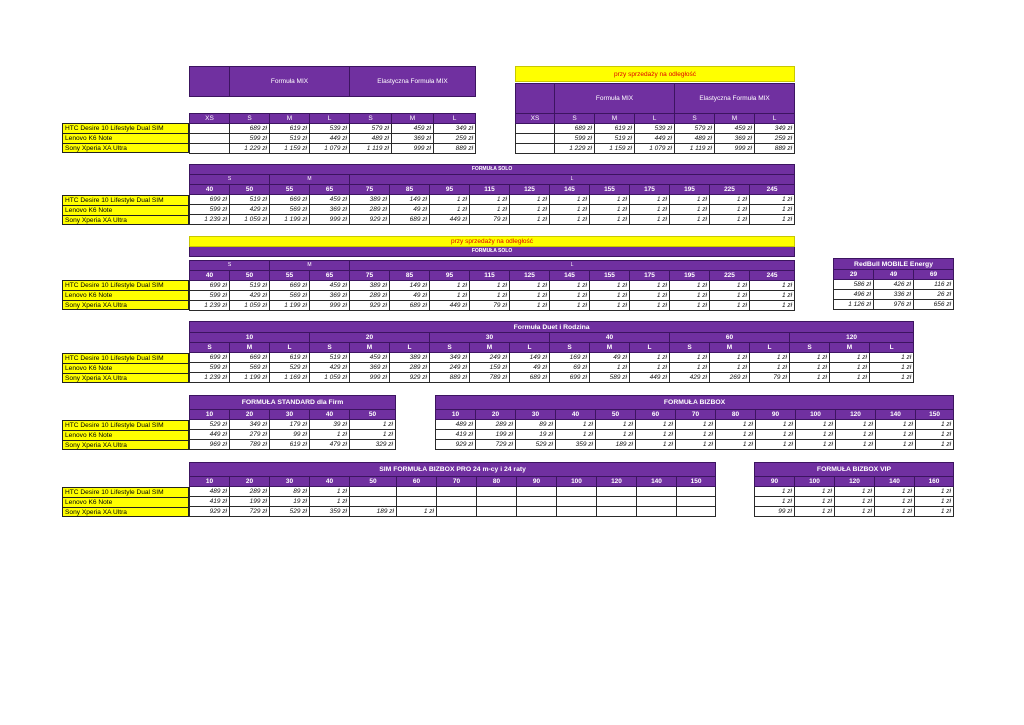  Describe the element at coordinates (774, 138) in the screenshot. I see `price-cell: 259 zł` at that location.